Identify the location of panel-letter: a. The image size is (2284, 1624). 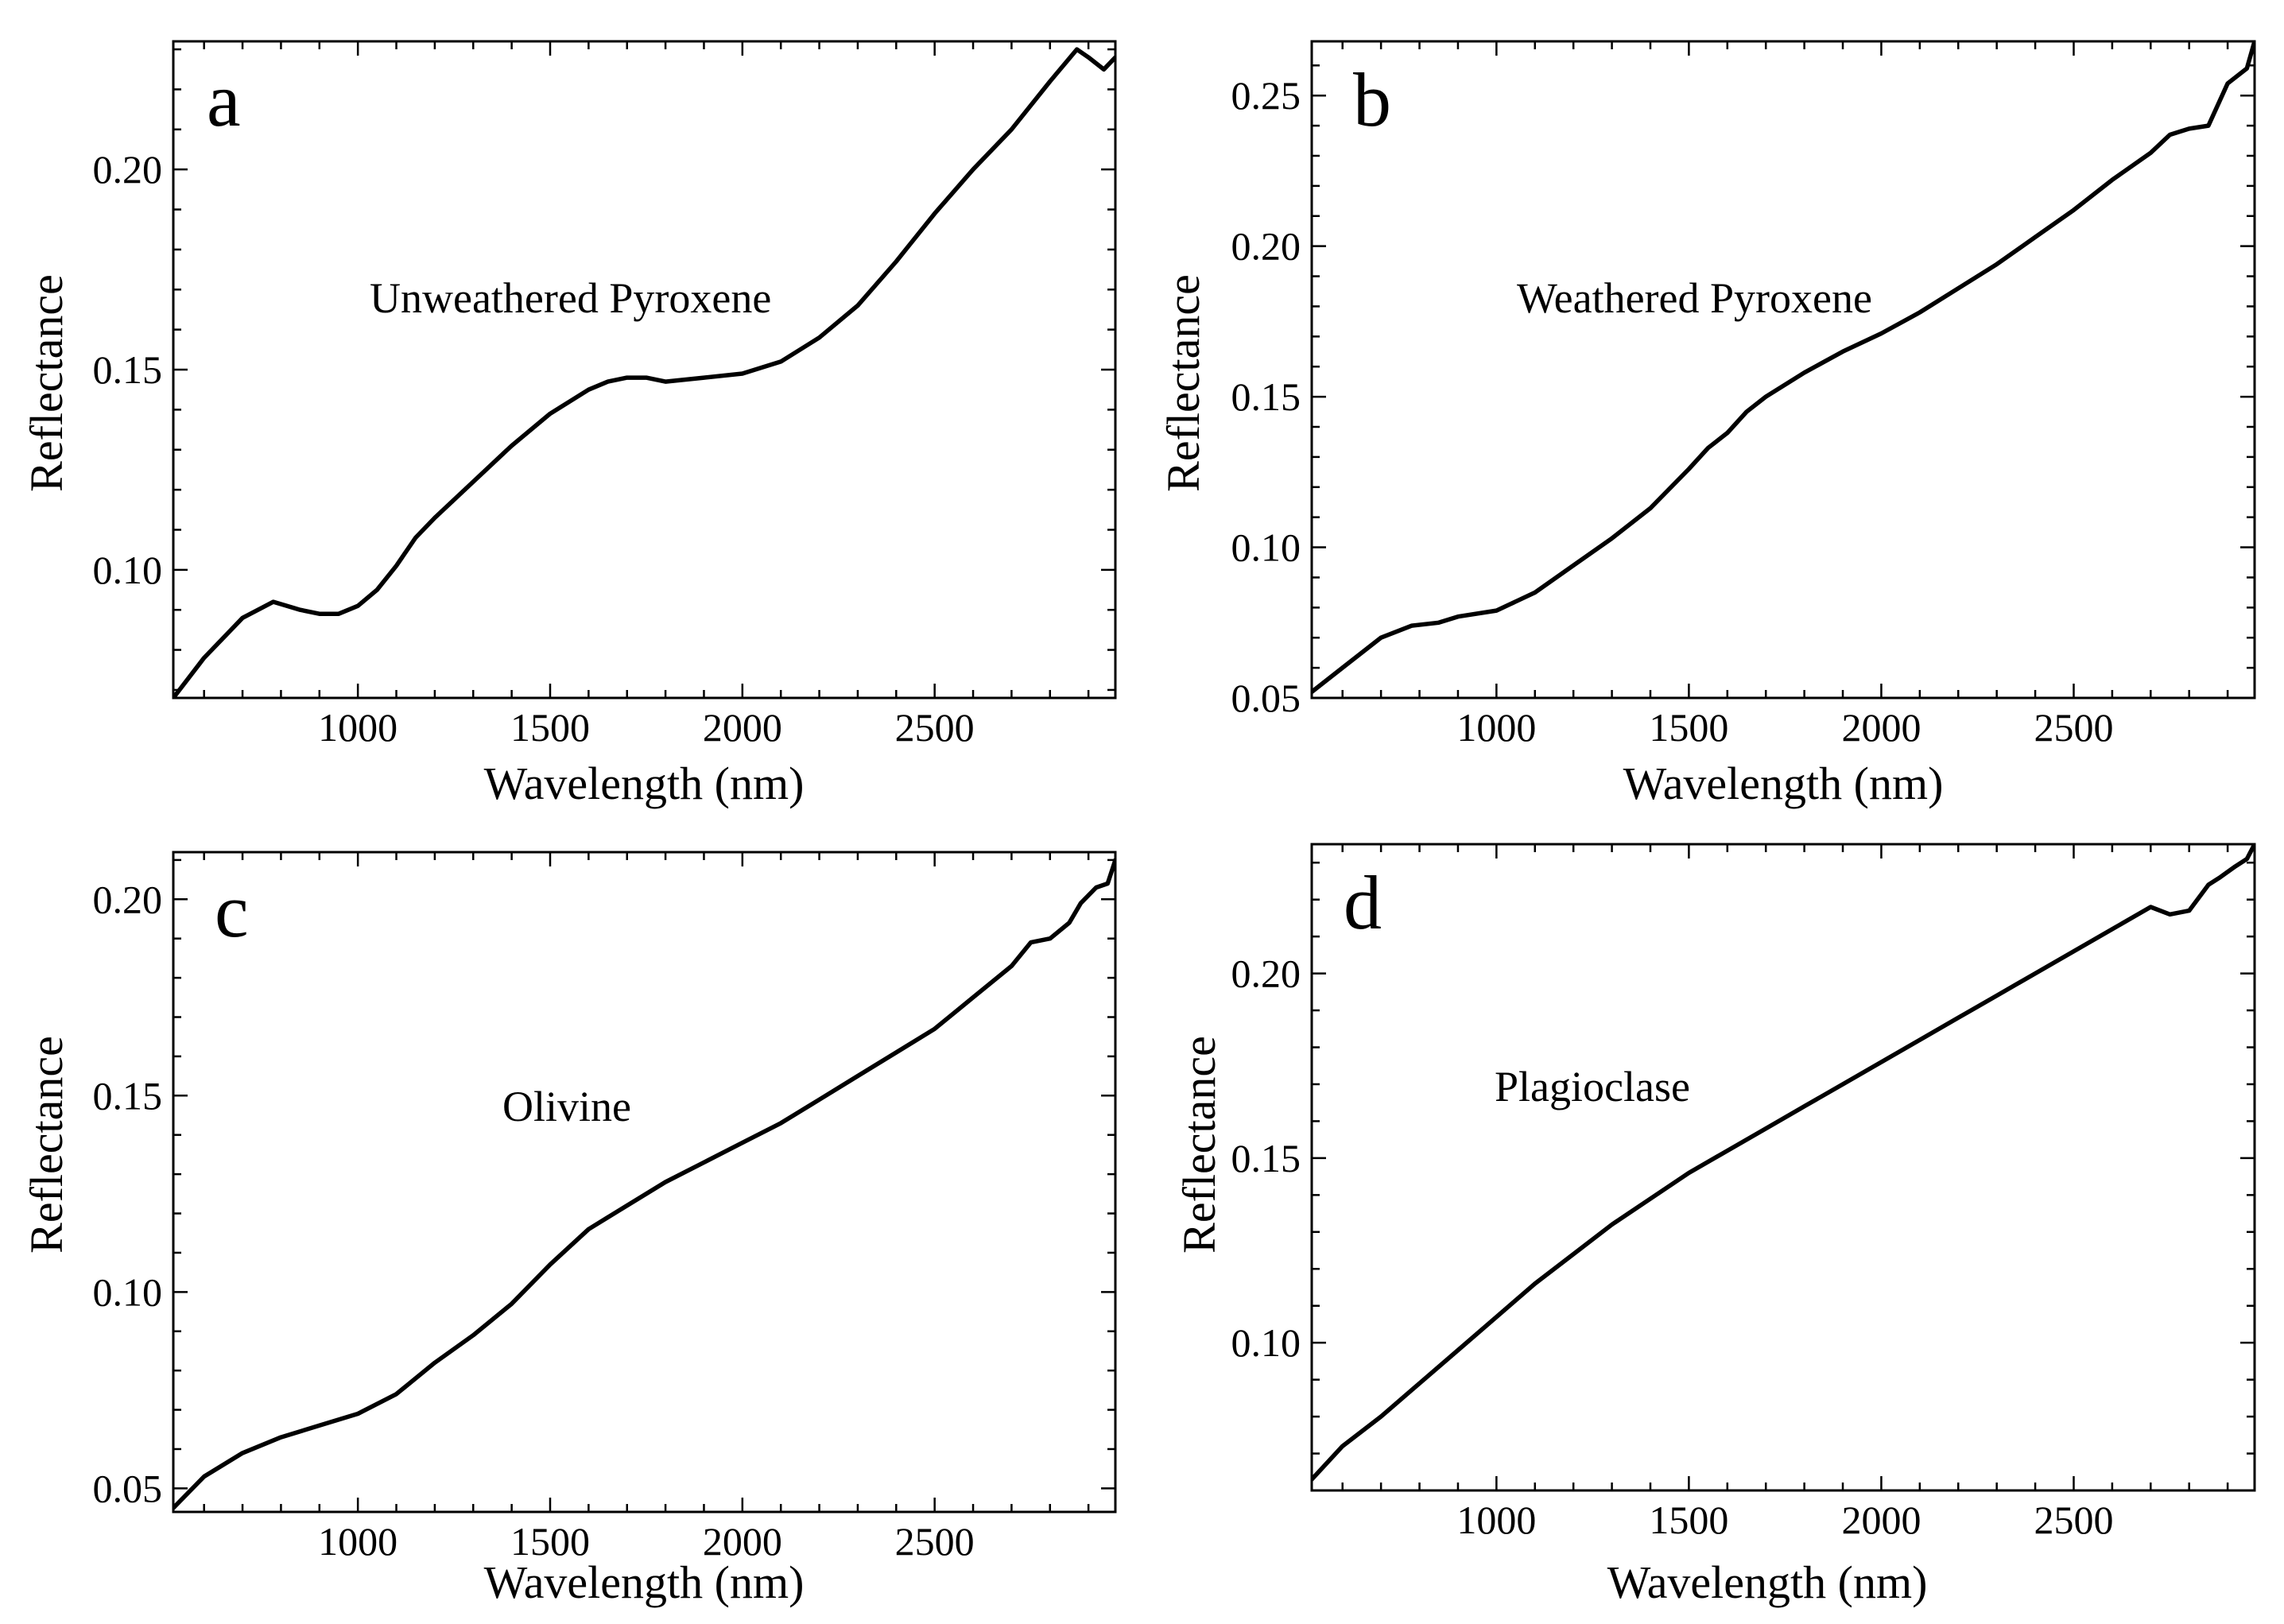
(224, 99).